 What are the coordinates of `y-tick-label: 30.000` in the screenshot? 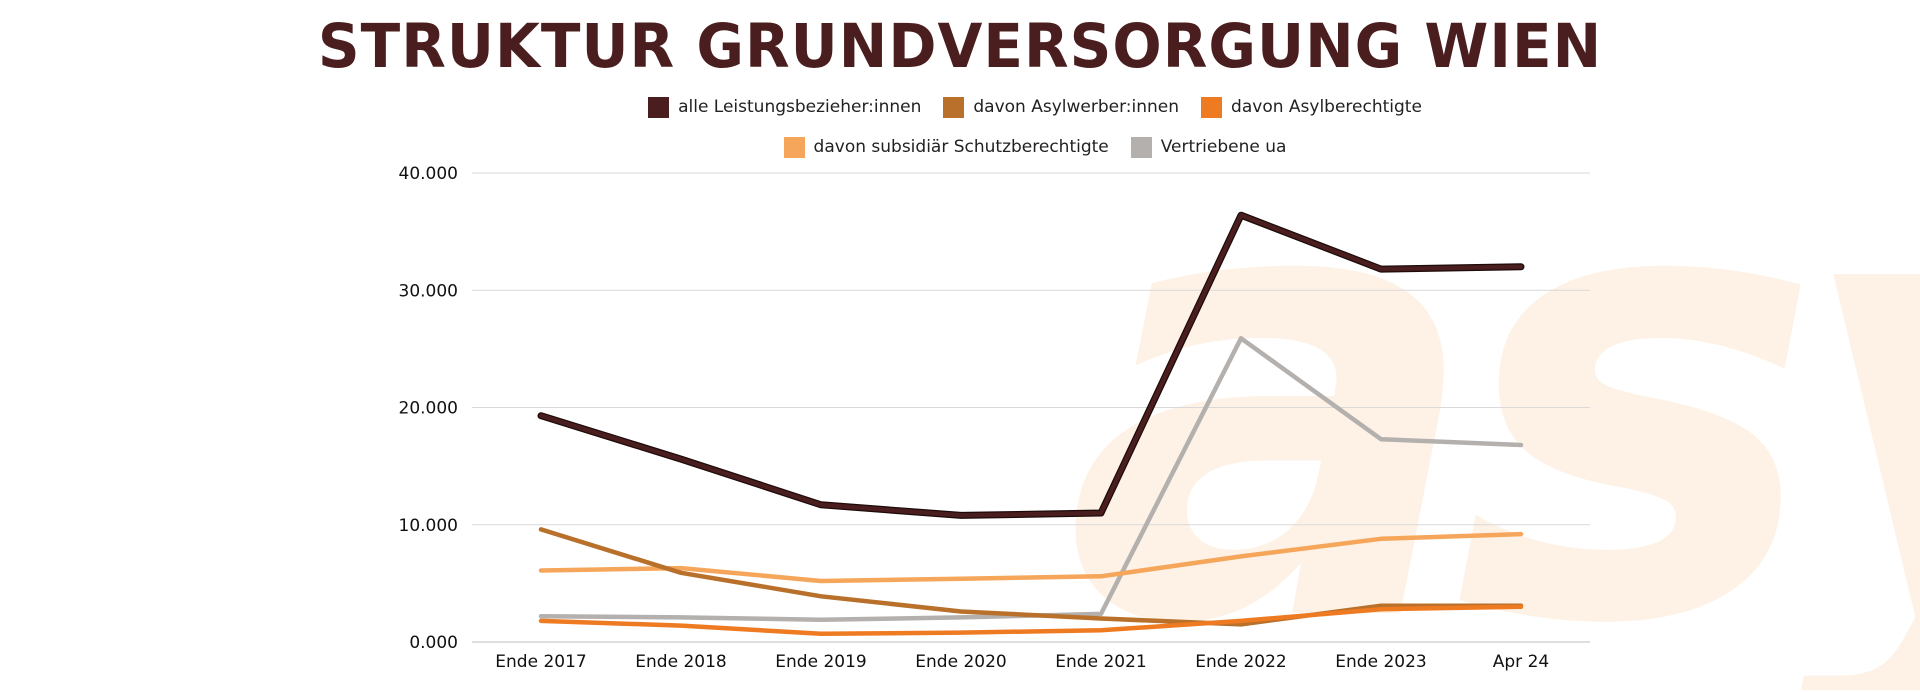 It's located at (428, 291).